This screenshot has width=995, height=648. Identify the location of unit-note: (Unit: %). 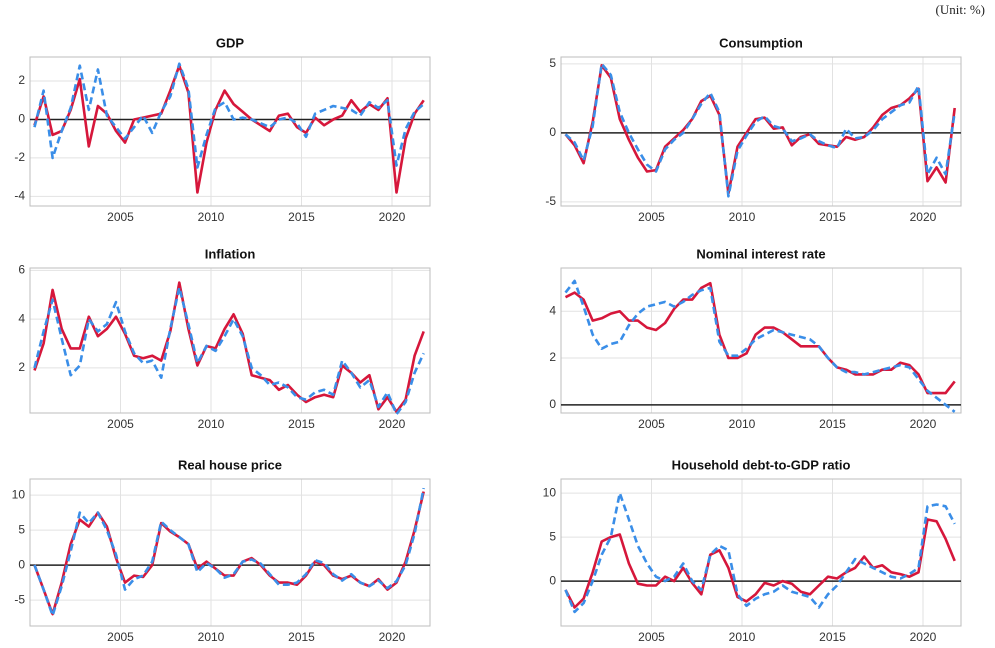
(960, 9).